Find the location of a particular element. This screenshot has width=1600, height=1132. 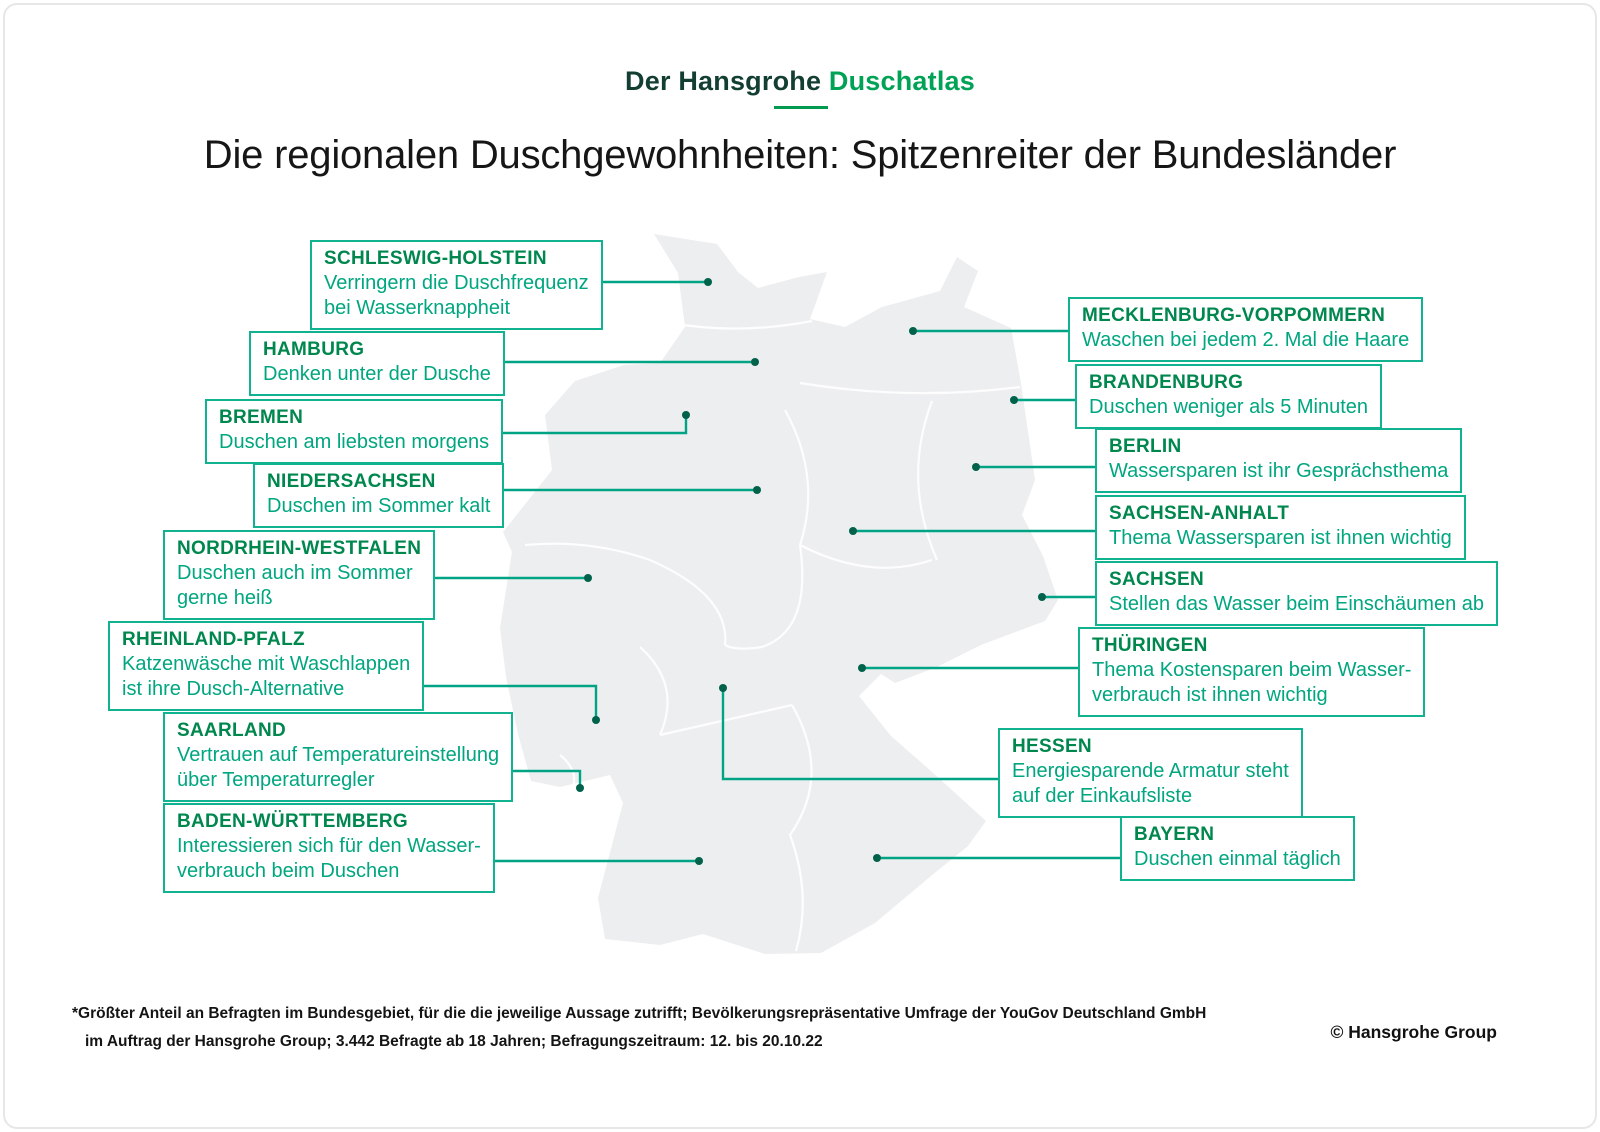

hansgrohe-logo: Der Hansgrohe Duschatlas is located at coordinates (800, 81).